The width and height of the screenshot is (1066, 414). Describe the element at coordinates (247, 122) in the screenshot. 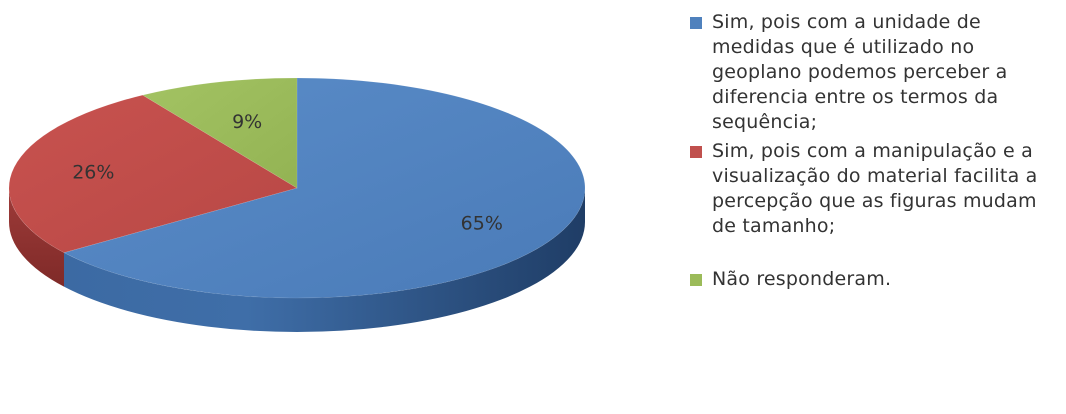

I see `data-label-2: 9%` at that location.